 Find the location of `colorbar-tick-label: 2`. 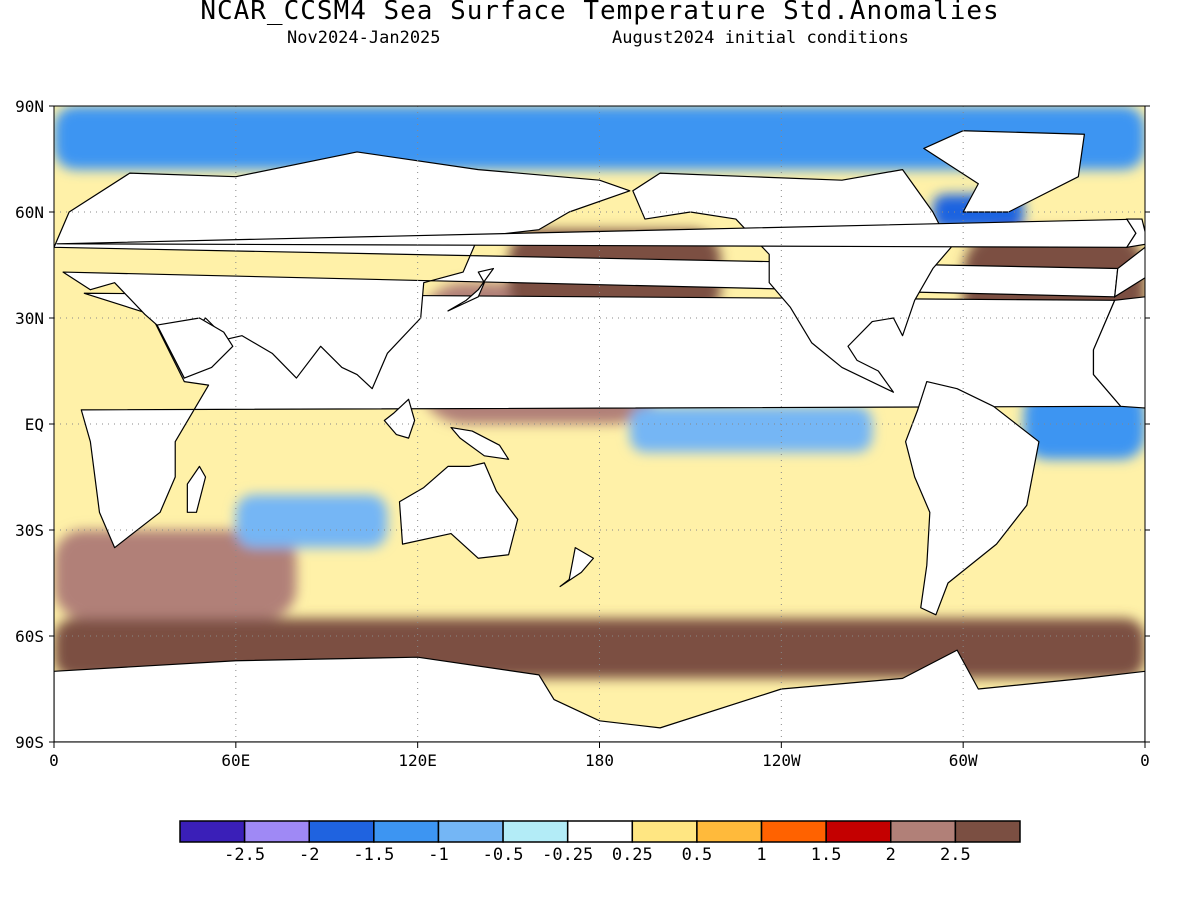

colorbar-tick-label: 2 is located at coordinates (891, 855).